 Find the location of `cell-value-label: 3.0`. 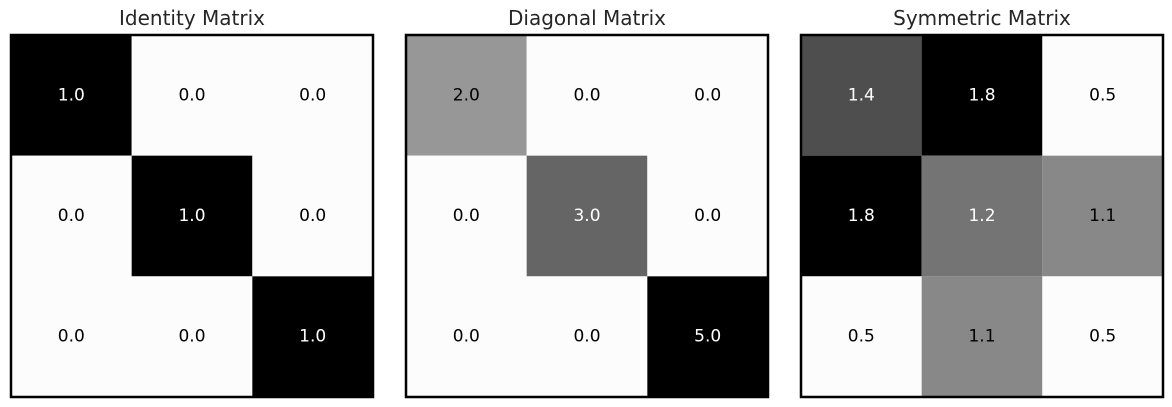

cell-value-label: 3.0 is located at coordinates (586, 216).